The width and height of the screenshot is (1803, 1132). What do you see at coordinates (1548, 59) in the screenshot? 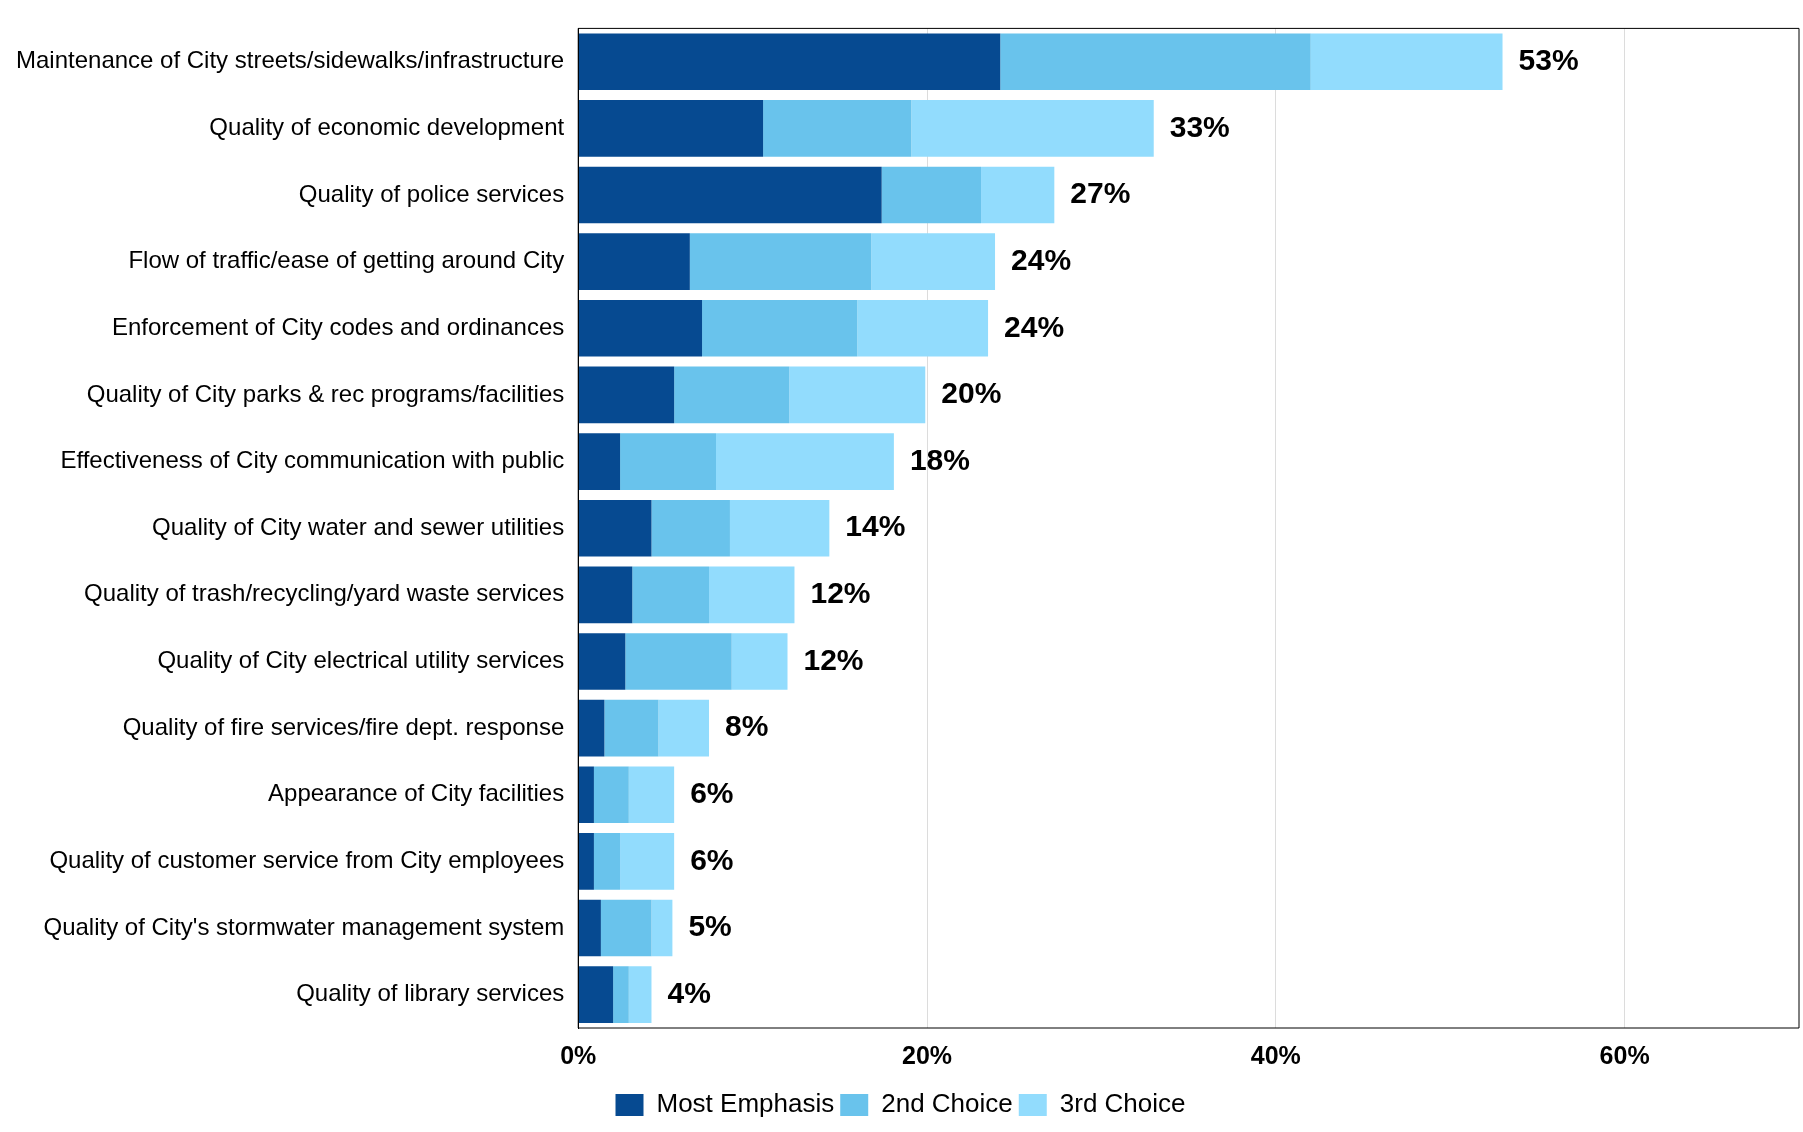
I see `total-label: 53%` at bounding box center [1548, 59].